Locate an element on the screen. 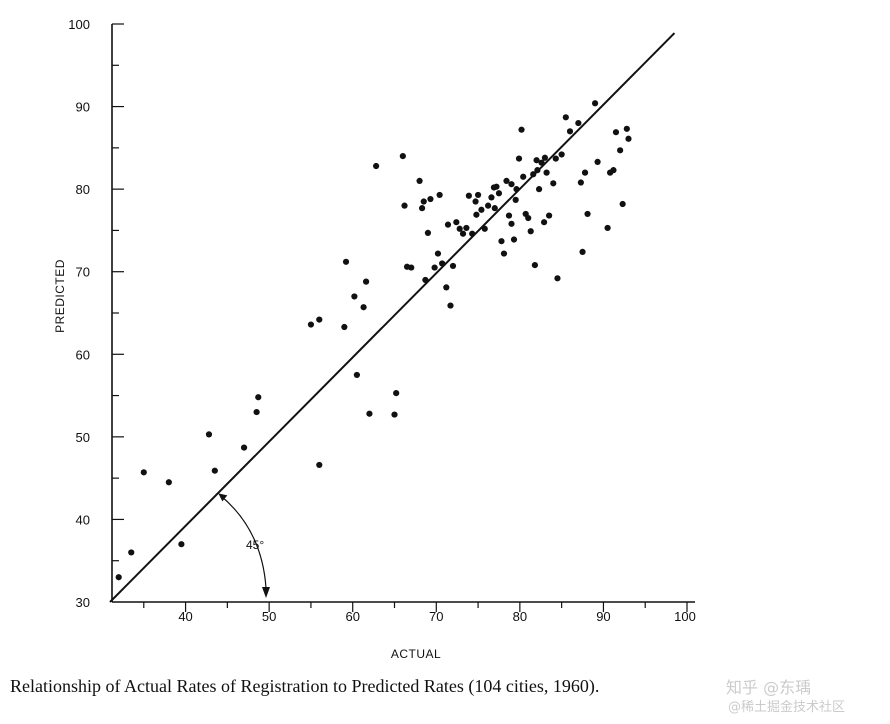  watermark: 知乎 @东瑀 @稀土掘金技术社区 is located at coordinates (785, 698).